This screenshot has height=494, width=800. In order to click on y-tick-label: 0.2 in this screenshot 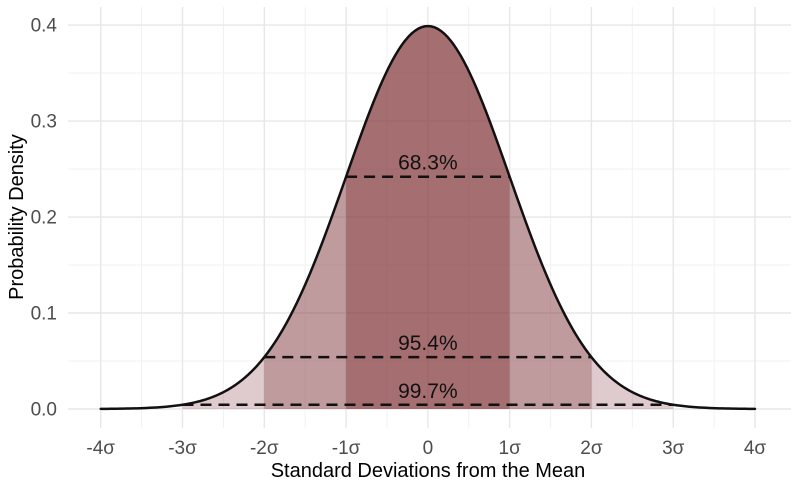, I will do `click(44, 218)`.